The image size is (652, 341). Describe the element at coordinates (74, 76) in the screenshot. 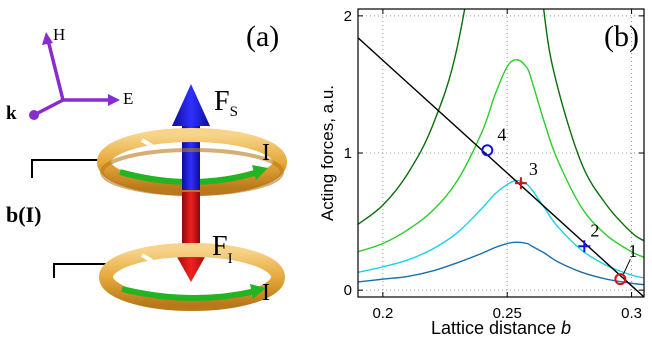

I see `axes-triad` at that location.